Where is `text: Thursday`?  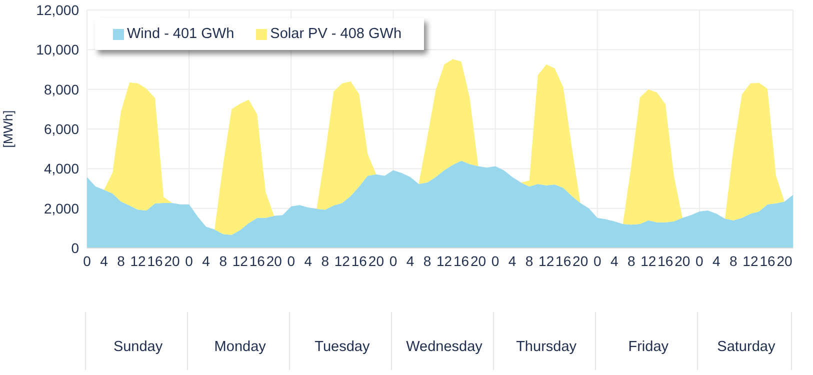 text: Thursday is located at coordinates (546, 347).